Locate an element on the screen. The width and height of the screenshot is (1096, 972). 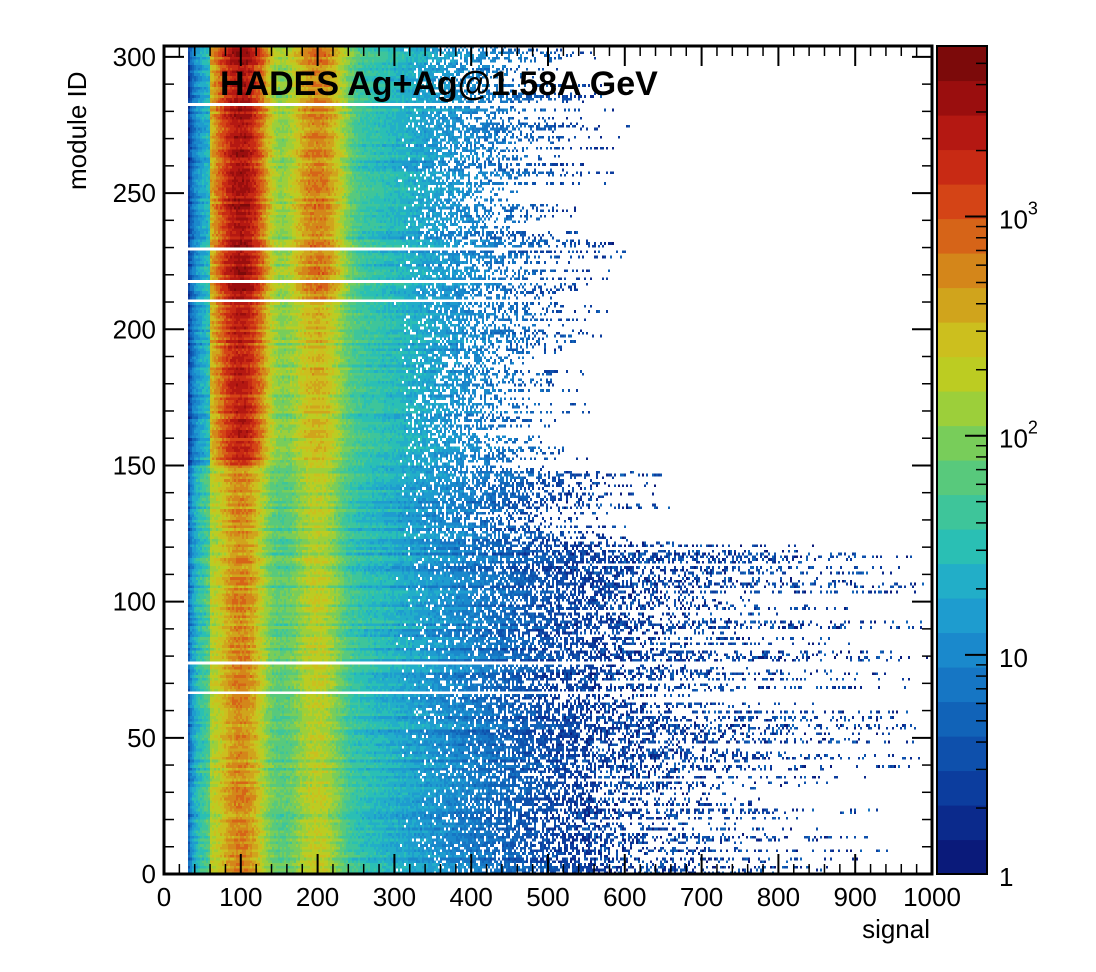
x-tick-label: 300 is located at coordinates (394, 897).